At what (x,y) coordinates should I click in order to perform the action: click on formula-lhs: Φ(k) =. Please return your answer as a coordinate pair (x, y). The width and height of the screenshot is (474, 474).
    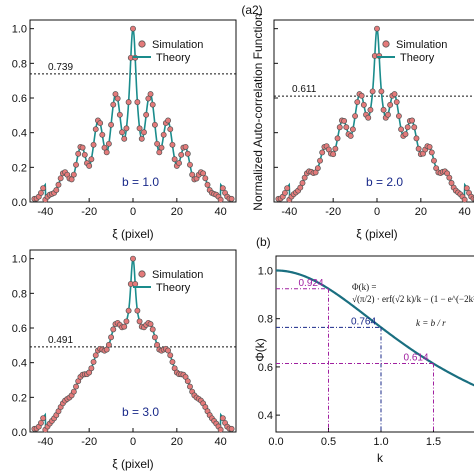
    Looking at the image, I should click on (364, 287).